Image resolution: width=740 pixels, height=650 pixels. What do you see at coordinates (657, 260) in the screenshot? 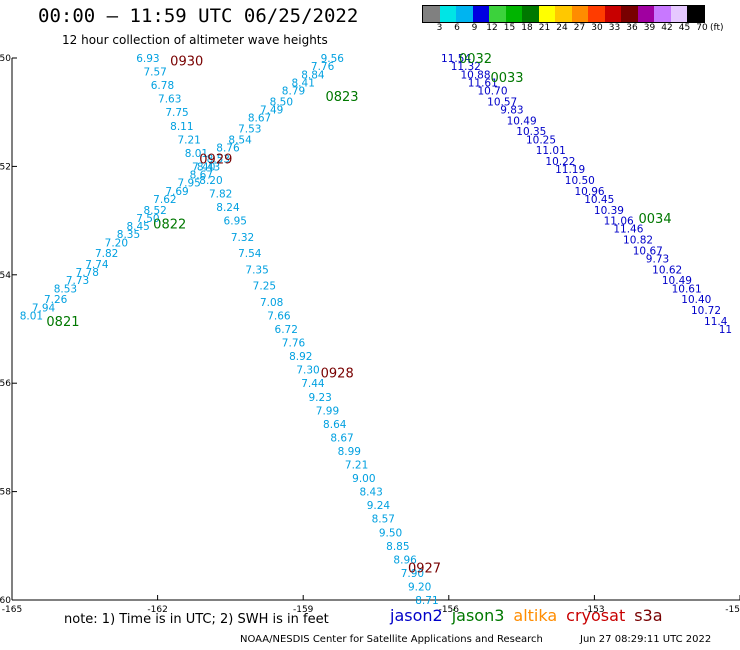
I see `wave-height-label: 9.73` at bounding box center [657, 260].